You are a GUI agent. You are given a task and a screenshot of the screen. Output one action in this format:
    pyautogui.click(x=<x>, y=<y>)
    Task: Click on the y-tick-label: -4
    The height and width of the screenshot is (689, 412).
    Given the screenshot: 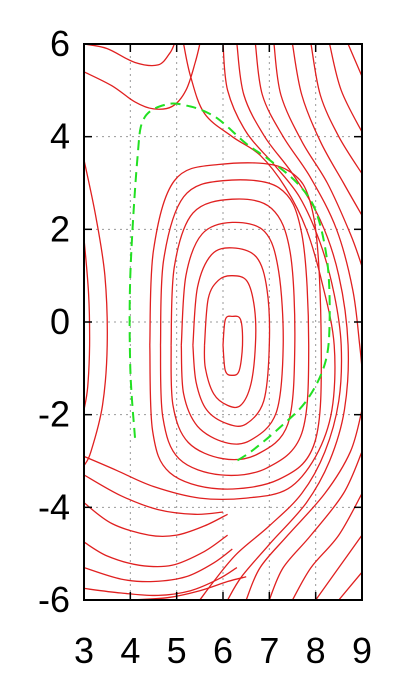 What is the action you would take?
    pyautogui.click(x=54, y=506)
    